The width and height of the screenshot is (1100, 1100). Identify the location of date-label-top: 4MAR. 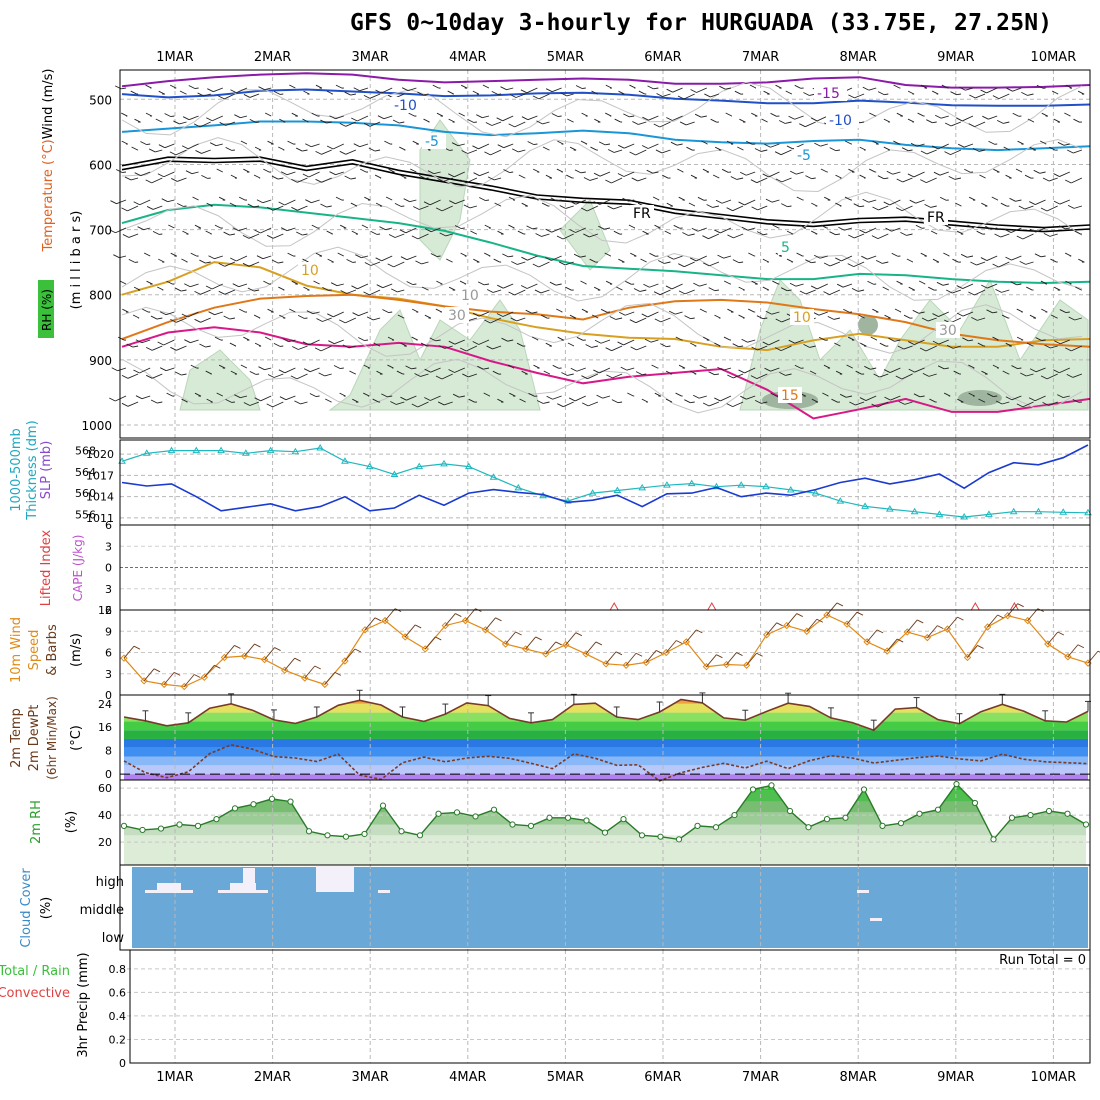
(467, 57).